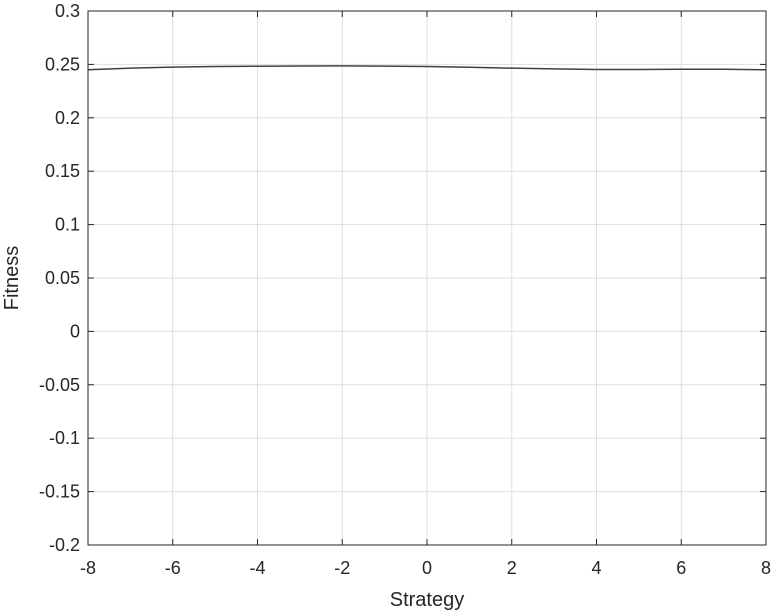  What do you see at coordinates (62, 171) in the screenshot?
I see `y-tick-label: 0.15` at bounding box center [62, 171].